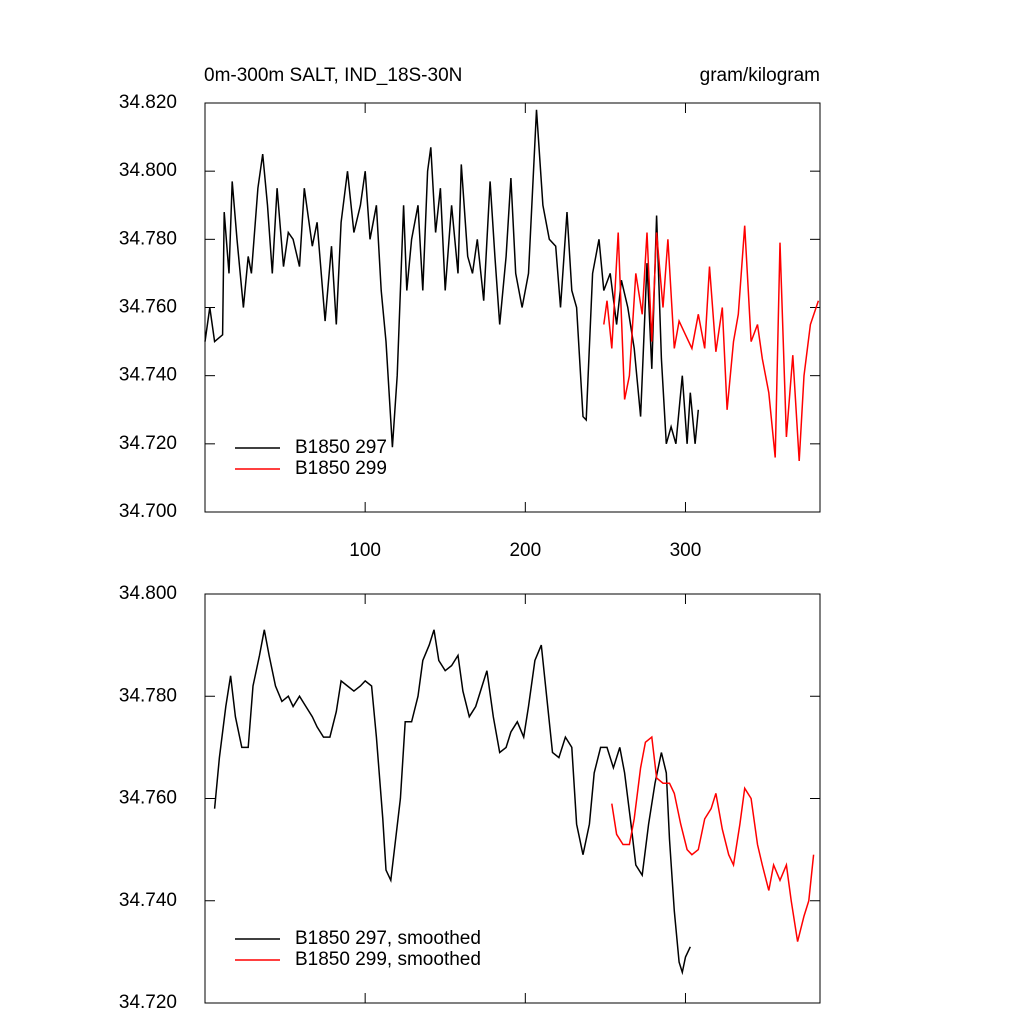 The image size is (1024, 1024). I want to click on units-label: gram/kilogram, so click(760, 75).